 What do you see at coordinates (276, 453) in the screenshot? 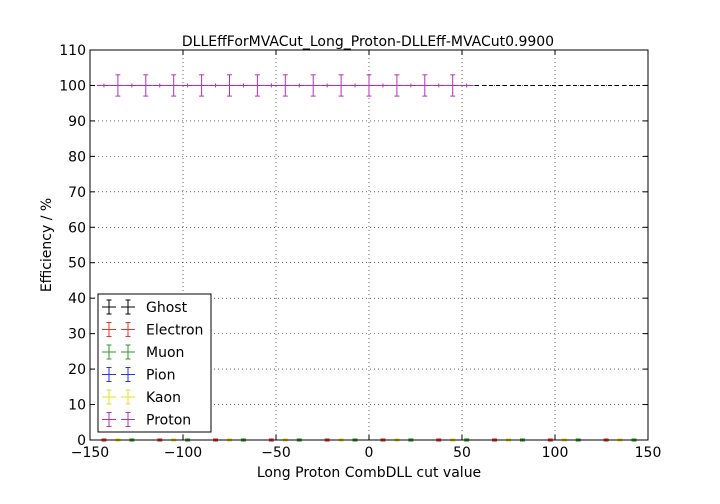
I see `x-tick-label: −50` at bounding box center [276, 453].